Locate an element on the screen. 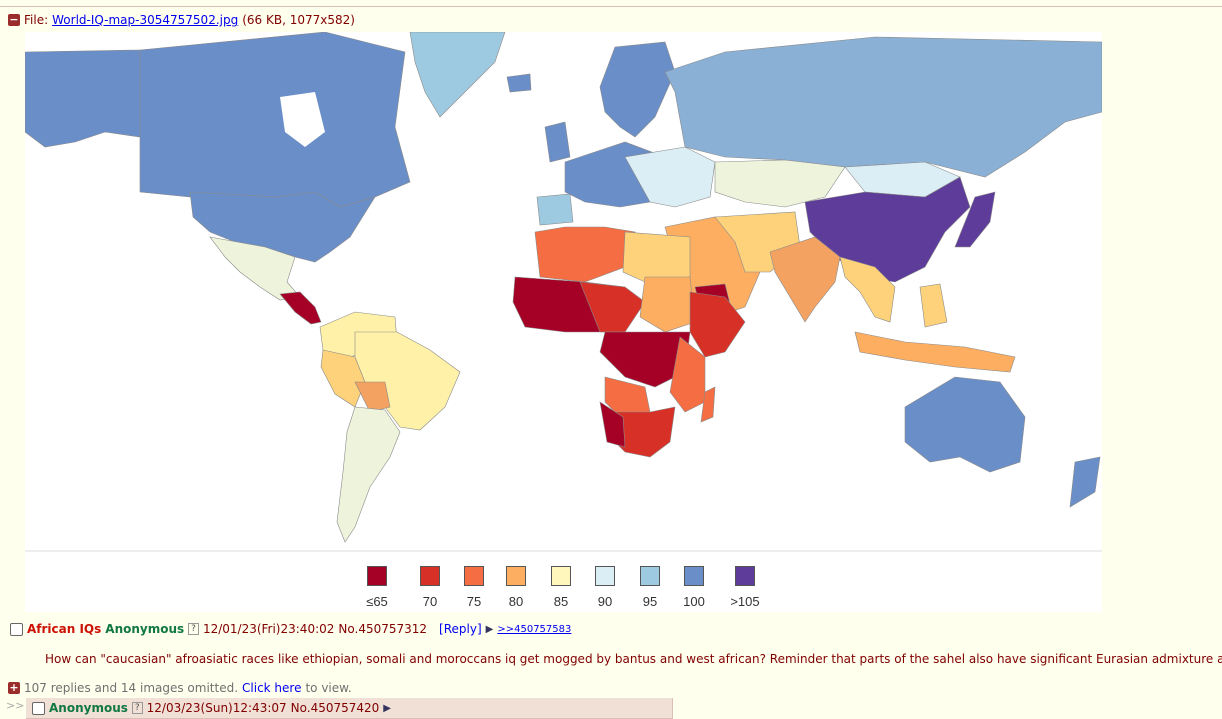 The image size is (1222, 719). expand-thread-icon: + is located at coordinates (14, 687).